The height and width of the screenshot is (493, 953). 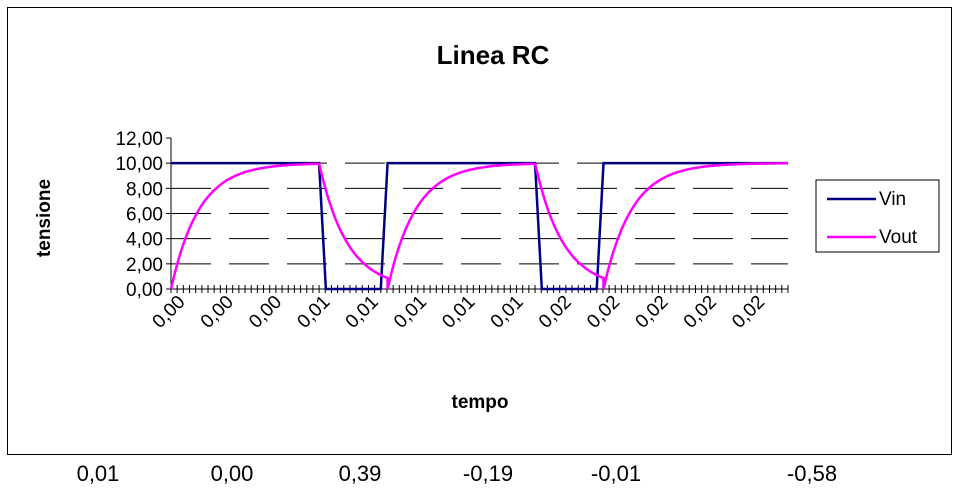 What do you see at coordinates (144, 265) in the screenshot?
I see `y-tick-label: 2,00` at bounding box center [144, 265].